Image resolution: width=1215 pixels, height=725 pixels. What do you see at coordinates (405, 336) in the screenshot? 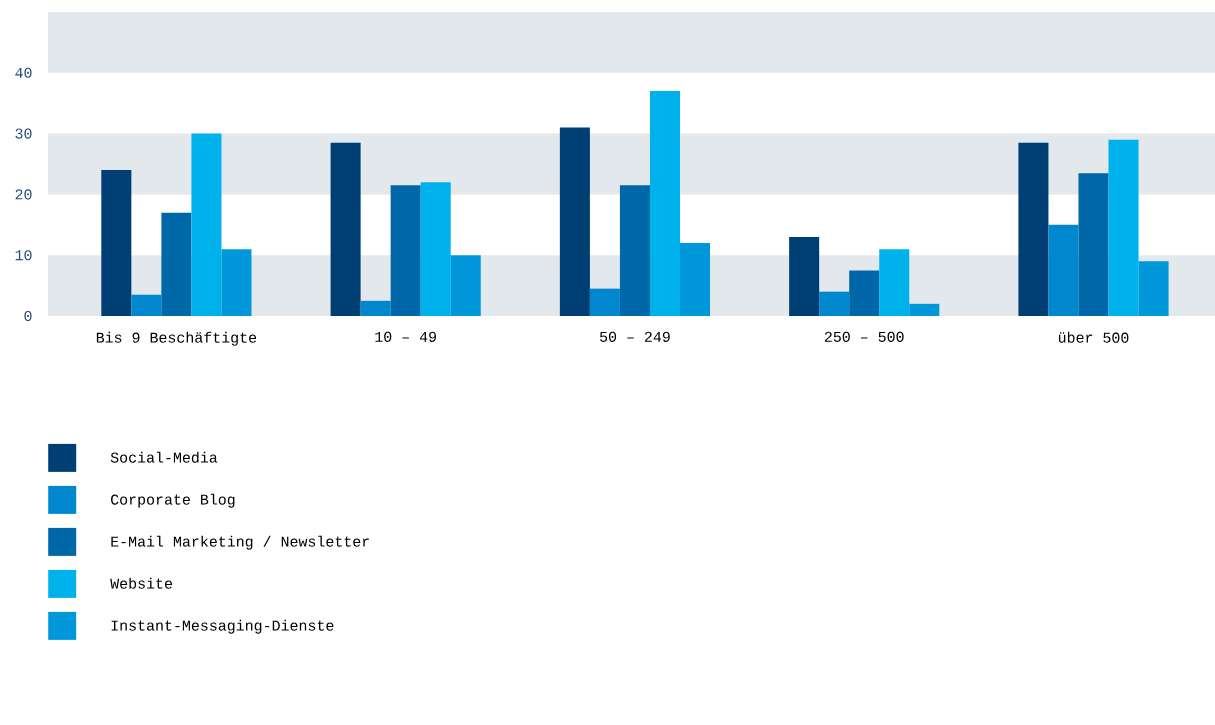
I see `x-tick-label: 10 – 49` at bounding box center [405, 336].